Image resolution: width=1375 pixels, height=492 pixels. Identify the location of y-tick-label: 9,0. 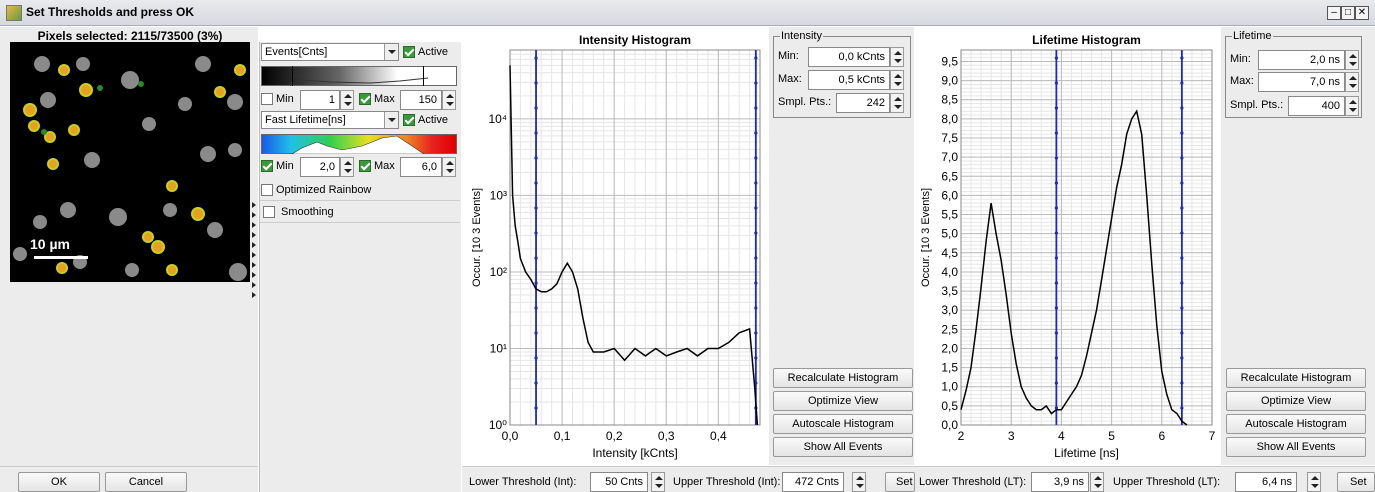
(949, 81).